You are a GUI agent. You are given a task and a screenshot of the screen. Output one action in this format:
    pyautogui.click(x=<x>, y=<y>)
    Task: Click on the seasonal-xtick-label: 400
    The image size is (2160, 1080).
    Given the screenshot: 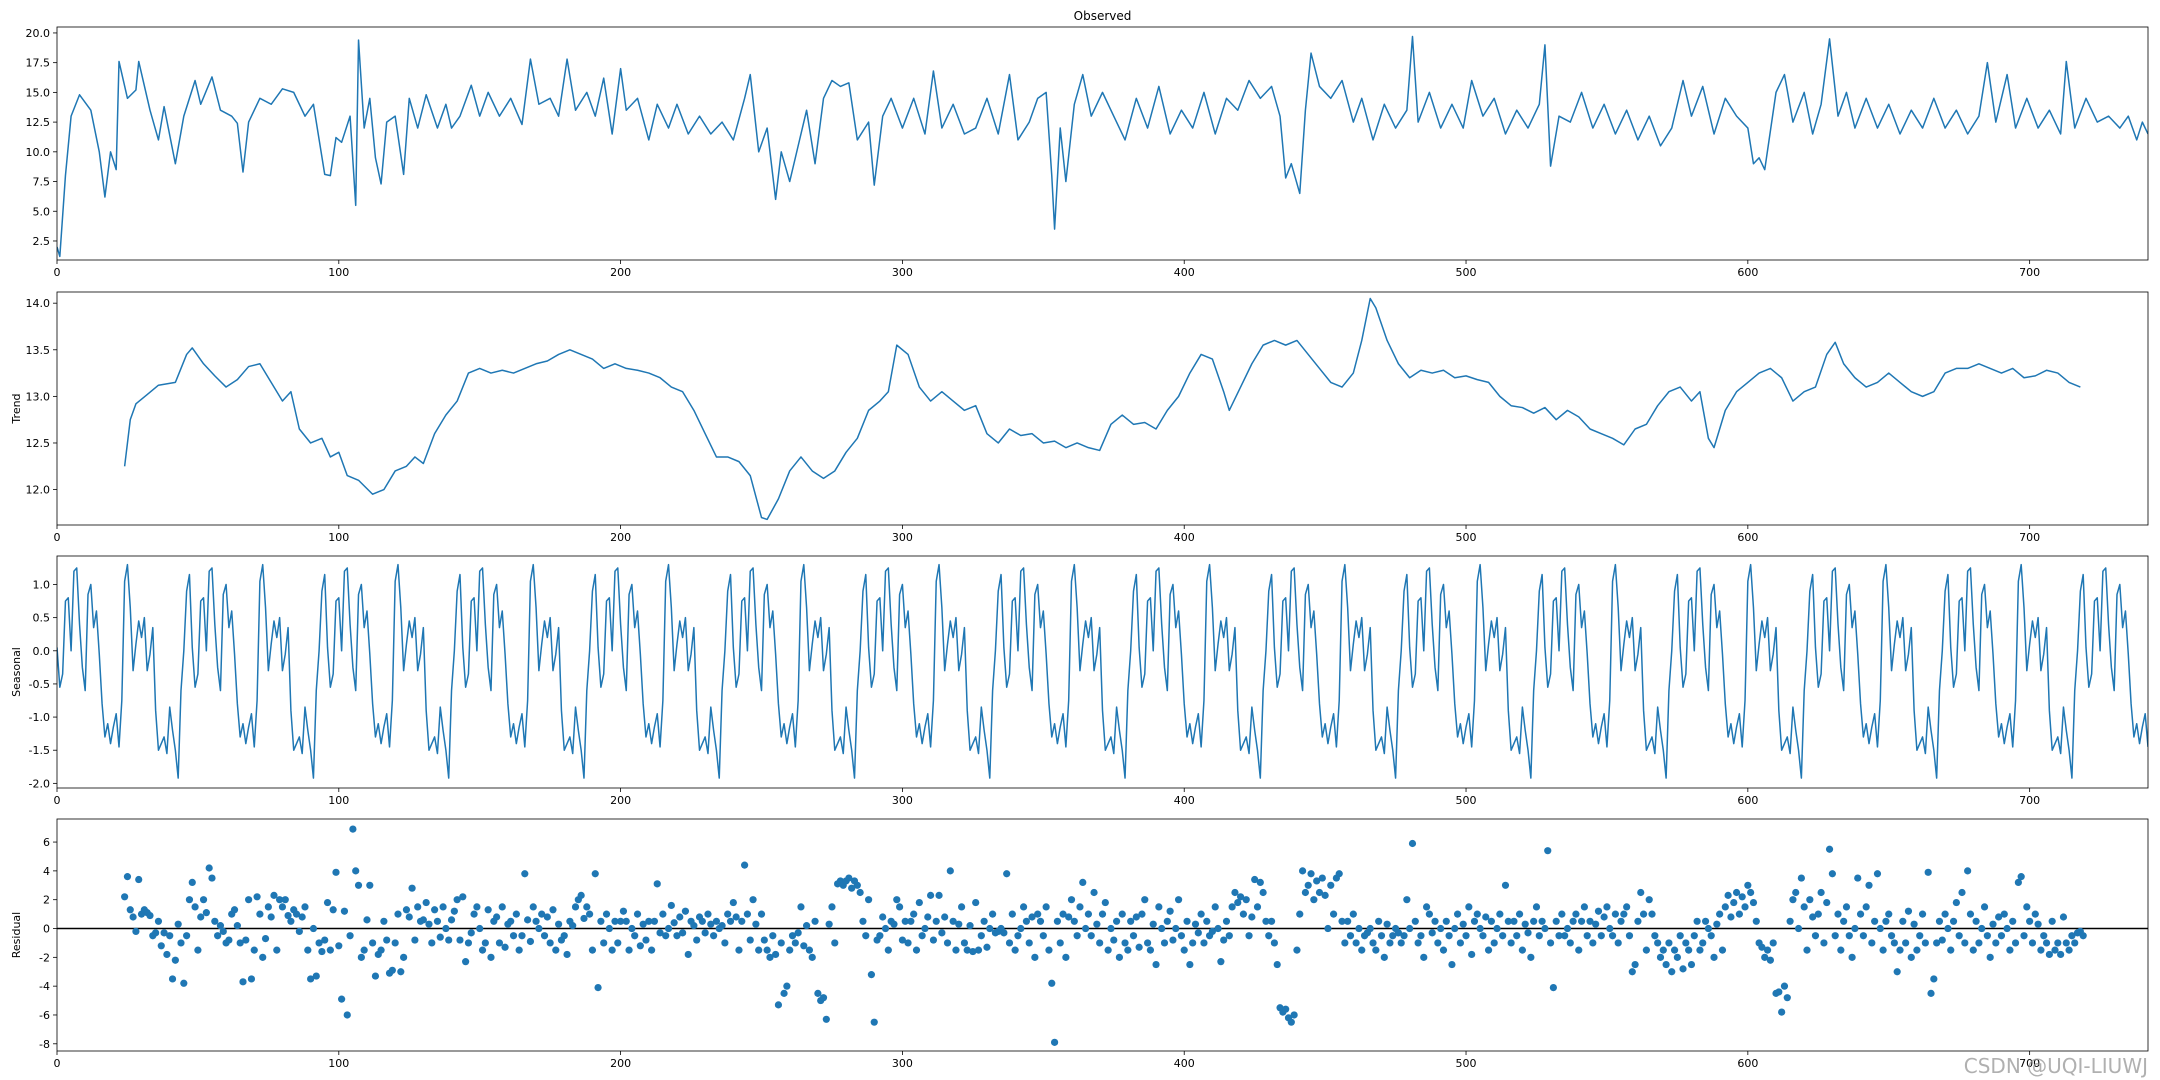 What is the action you would take?
    pyautogui.click(x=1184, y=800)
    